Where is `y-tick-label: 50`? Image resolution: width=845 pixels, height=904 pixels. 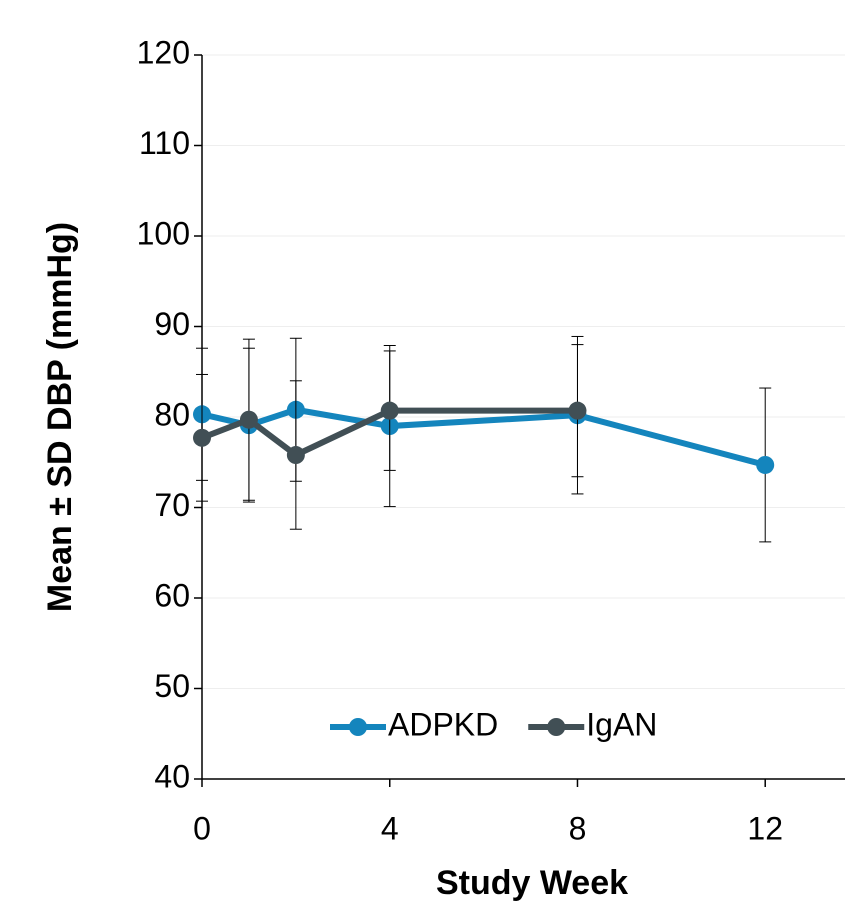 y-tick-label: 50 is located at coordinates (172, 686).